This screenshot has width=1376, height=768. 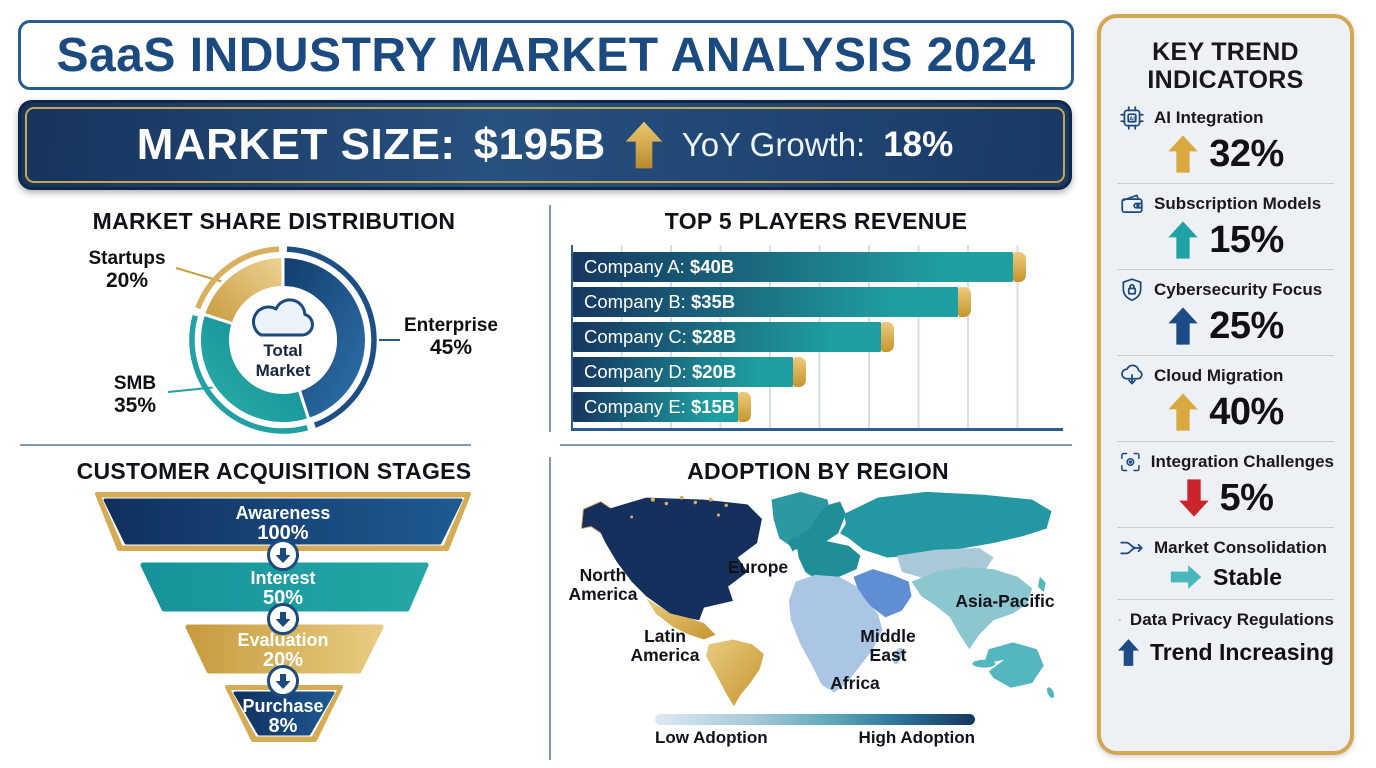 I want to click on bar-label: Company E:, so click(x=637, y=406).